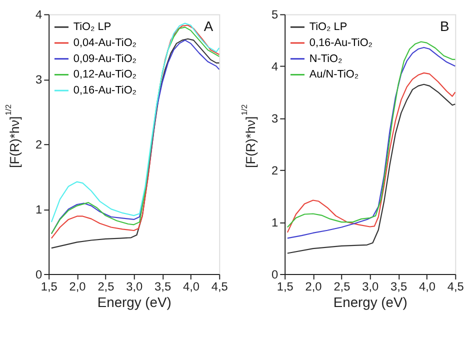 This screenshot has width=474, height=340. I want to click on annotation: B, so click(445, 26).